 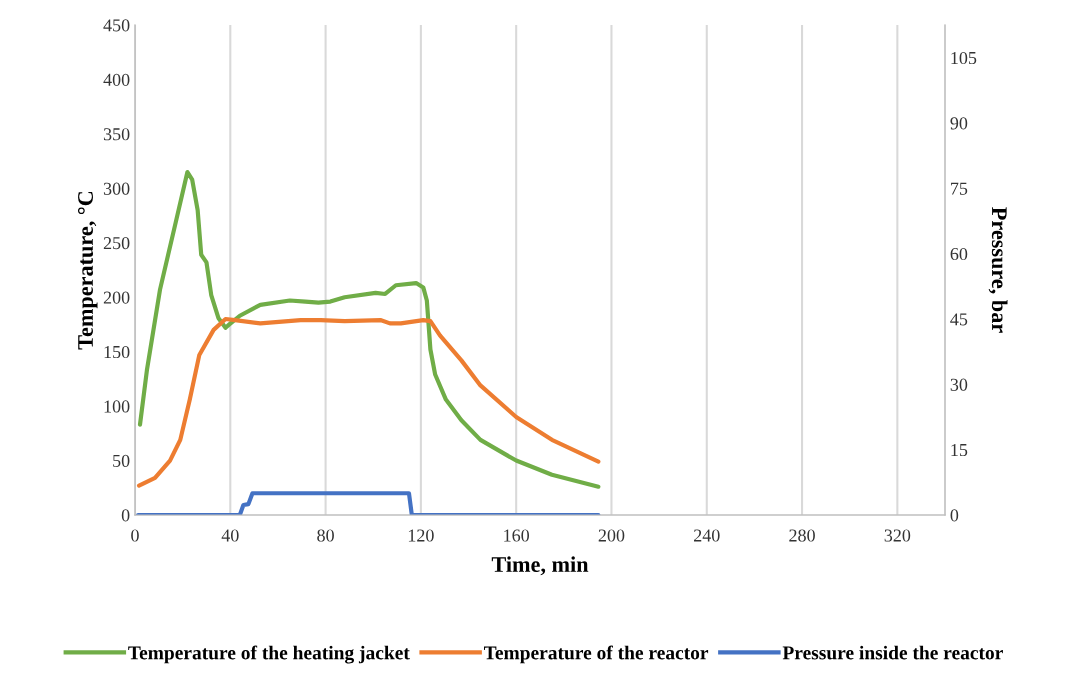 I want to click on y2-tick-label: 90, so click(x=959, y=123).